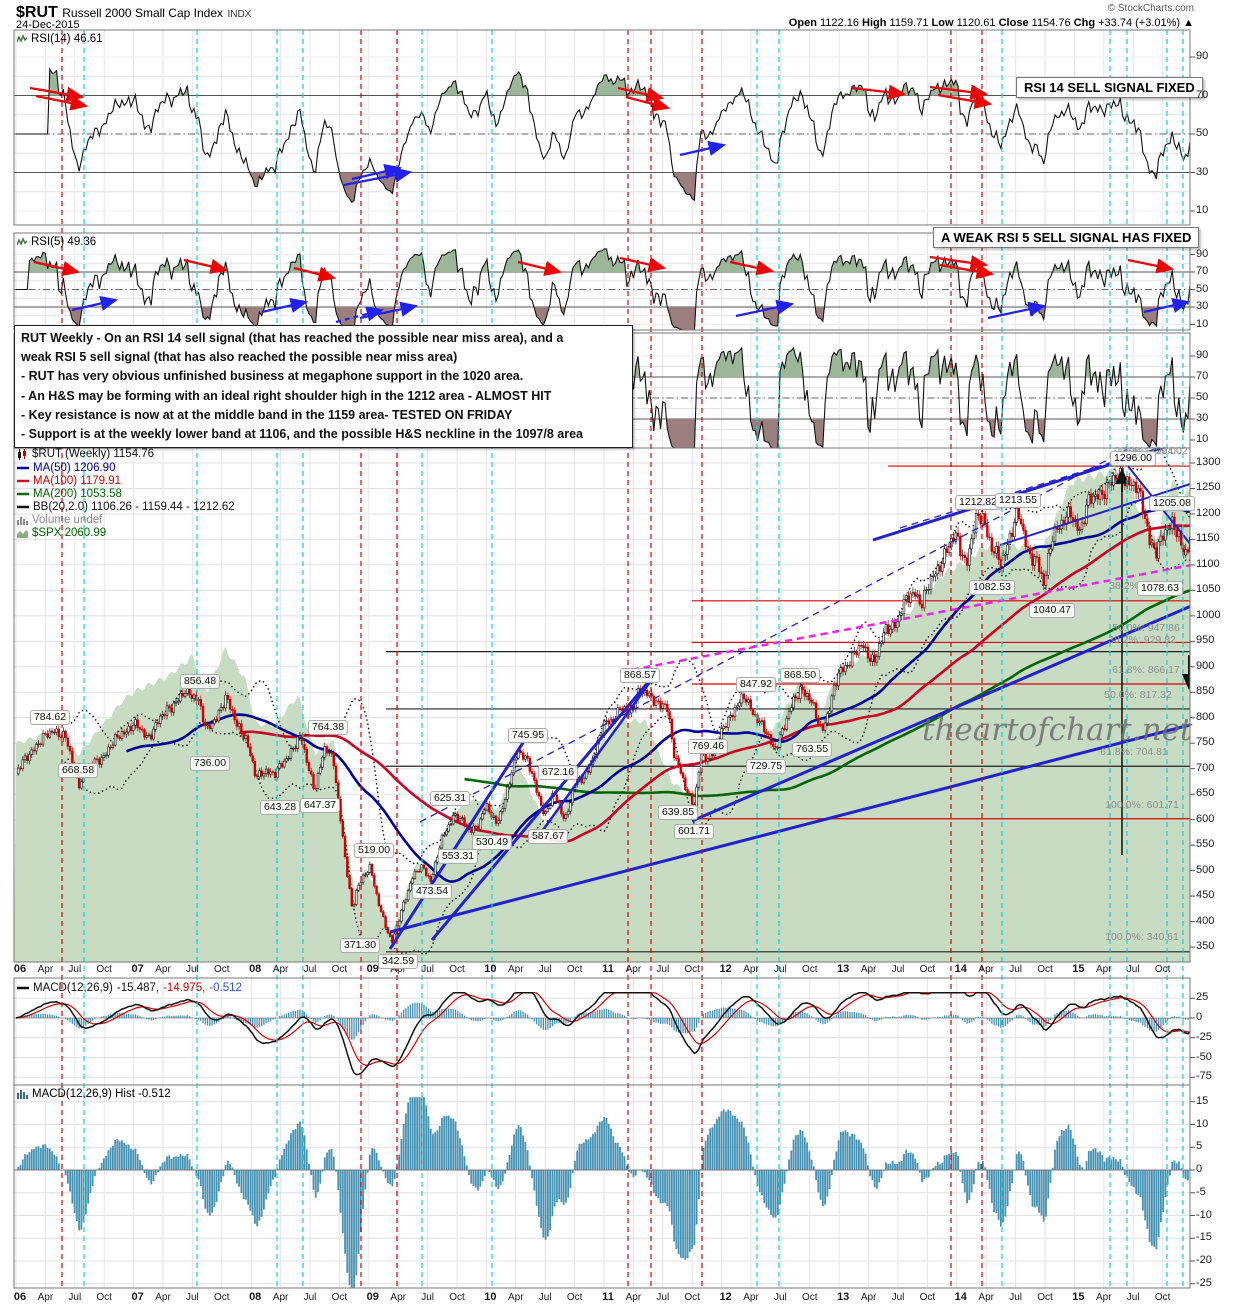 This screenshot has width=1240, height=1310. What do you see at coordinates (694, 831) in the screenshot?
I see `price-callout: 601.71` at bounding box center [694, 831].